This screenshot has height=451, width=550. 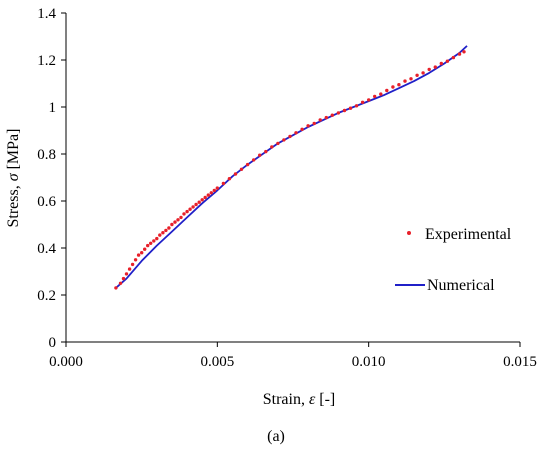 What do you see at coordinates (46, 155) in the screenshot?
I see `y-tick-label: 0.8` at bounding box center [46, 155].